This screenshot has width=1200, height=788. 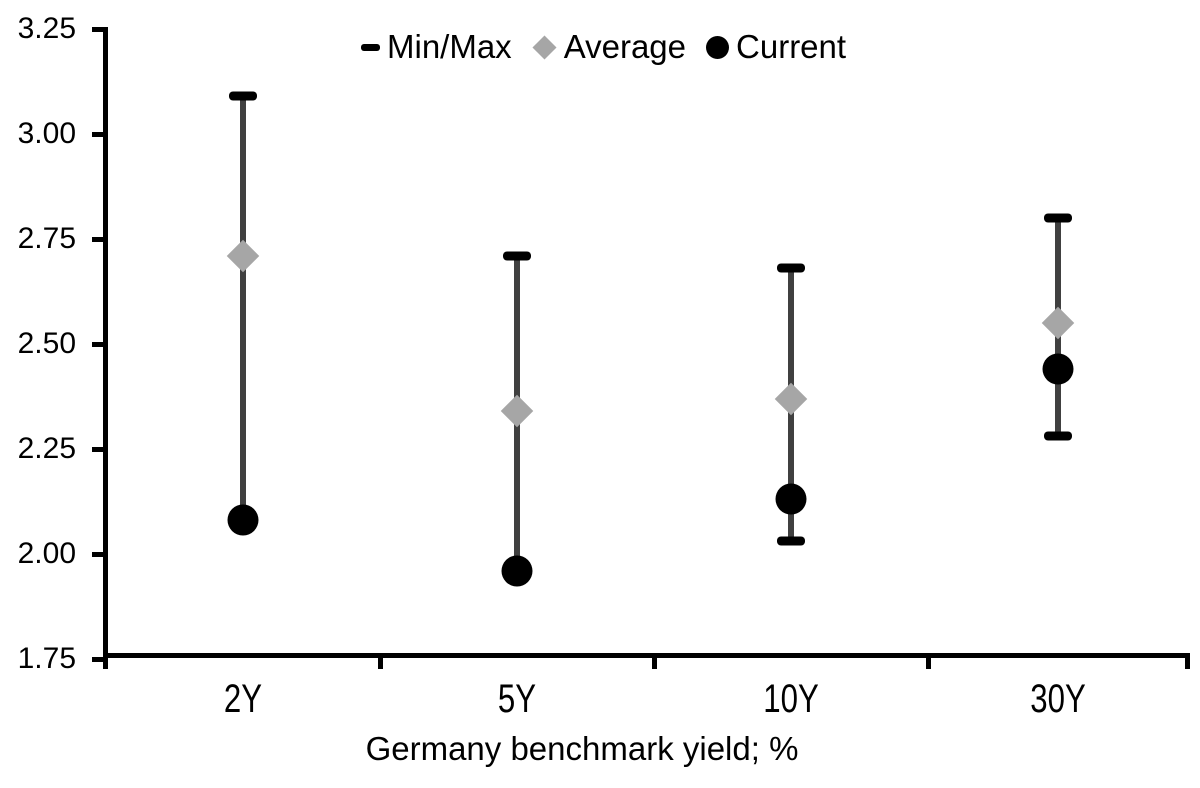 I want to click on legend-item-current: Current, so click(x=776, y=47).